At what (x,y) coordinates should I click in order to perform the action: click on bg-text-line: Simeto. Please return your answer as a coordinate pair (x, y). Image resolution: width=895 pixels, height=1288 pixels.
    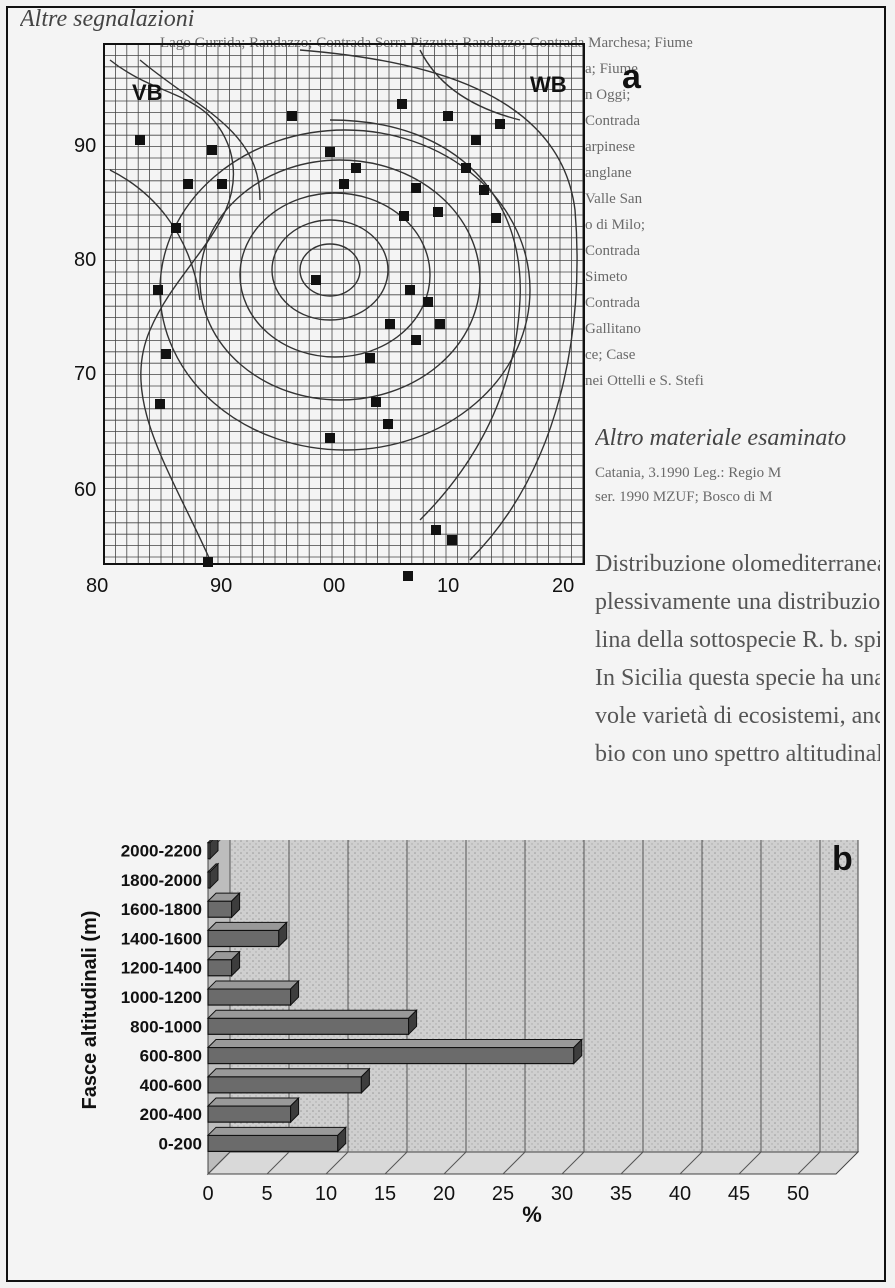
    Looking at the image, I should click on (606, 277).